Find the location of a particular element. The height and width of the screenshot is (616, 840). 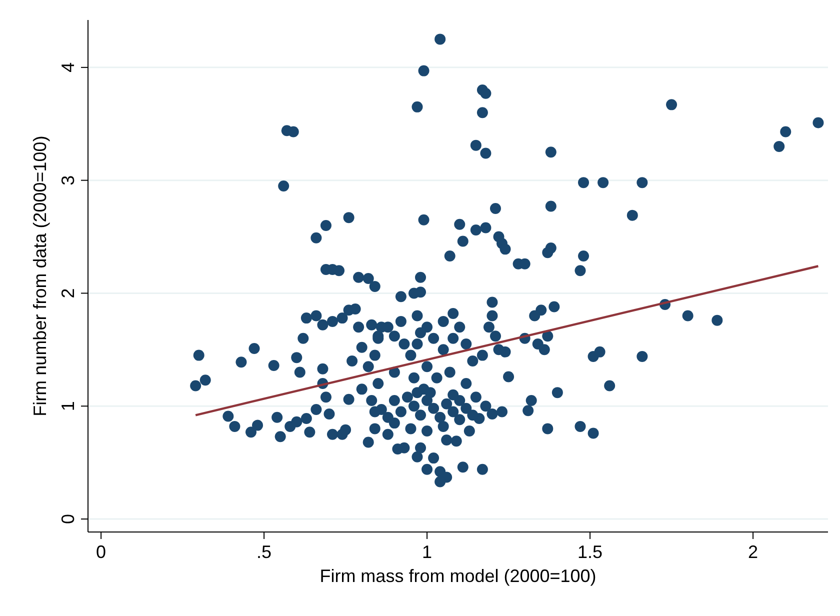

y-tick-label: 1 is located at coordinates (68, 406).